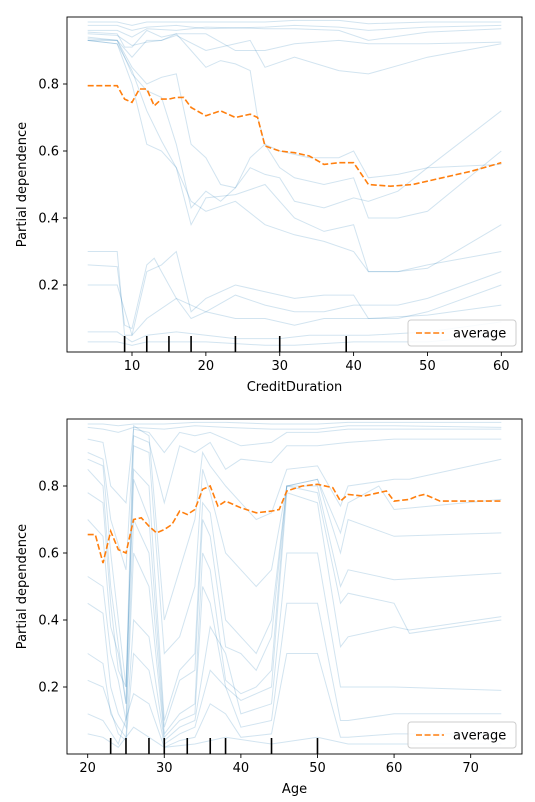 The width and height of the screenshot is (535, 802). What do you see at coordinates (132, 366) in the screenshot?
I see `x-tick-label: 10` at bounding box center [132, 366].